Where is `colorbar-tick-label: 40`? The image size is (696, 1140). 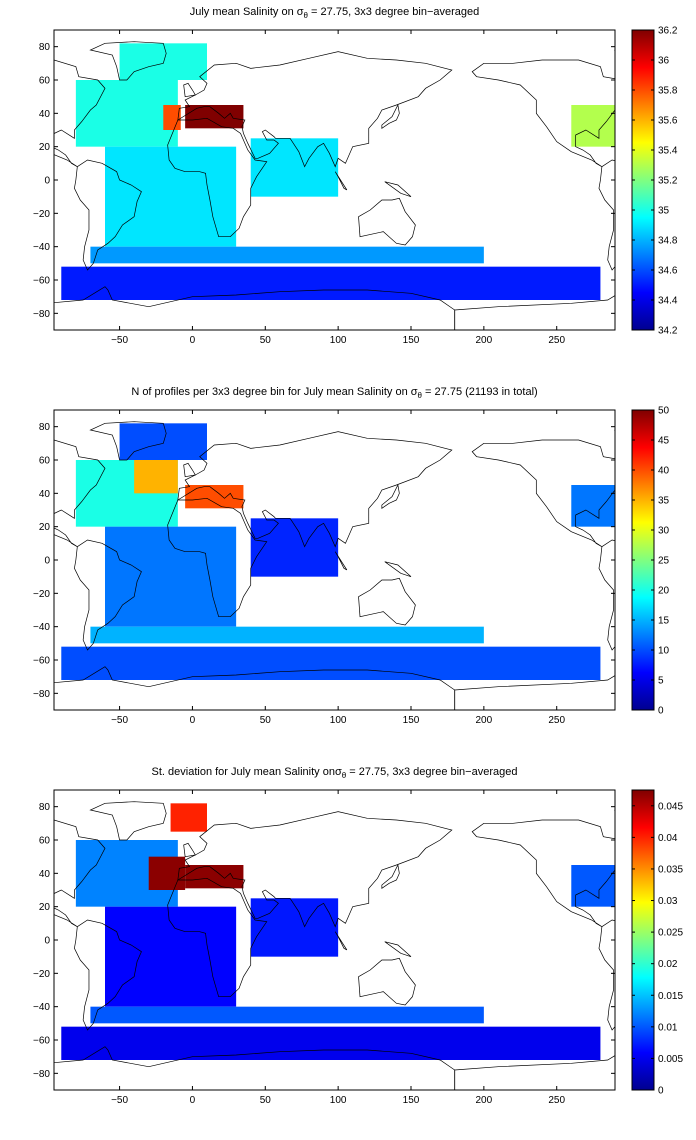
colorbar-tick-label: 40 is located at coordinates (664, 471).